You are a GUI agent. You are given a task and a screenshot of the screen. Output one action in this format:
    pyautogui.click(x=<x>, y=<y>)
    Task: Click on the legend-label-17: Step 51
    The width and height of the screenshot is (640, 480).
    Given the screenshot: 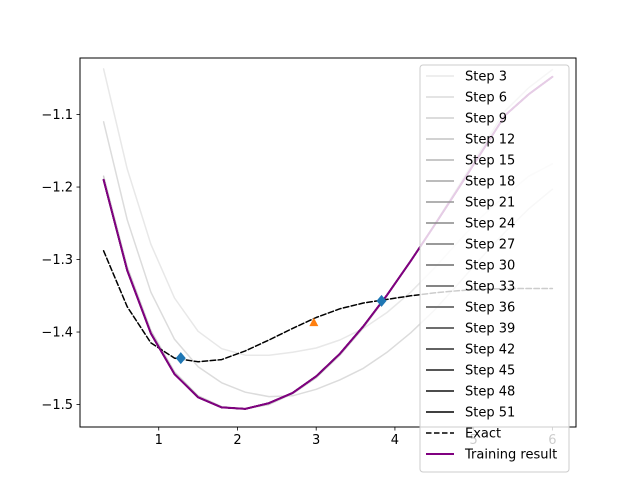 What is the action you would take?
    pyautogui.click(x=490, y=413)
    